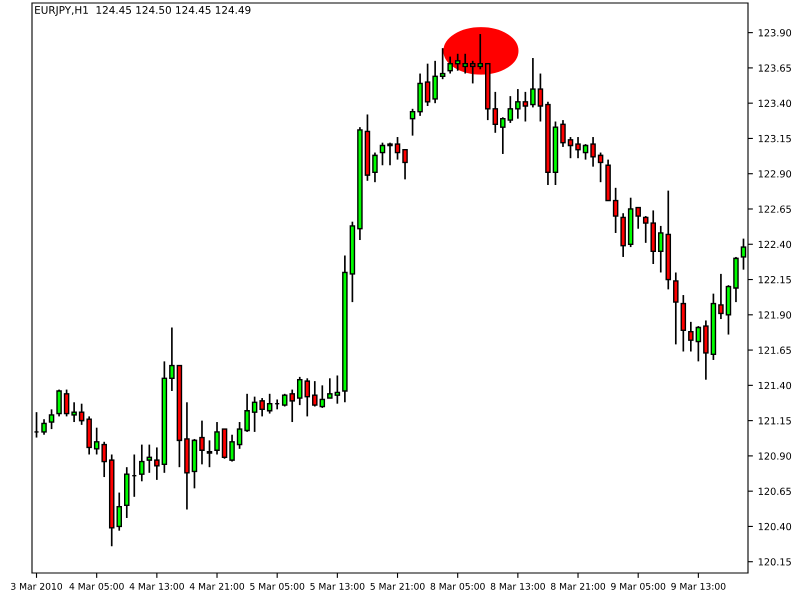 This screenshot has height=600, width=800. Describe the element at coordinates (277, 586) in the screenshot. I see `x-tick-label: 5 Mar 05:00` at that location.